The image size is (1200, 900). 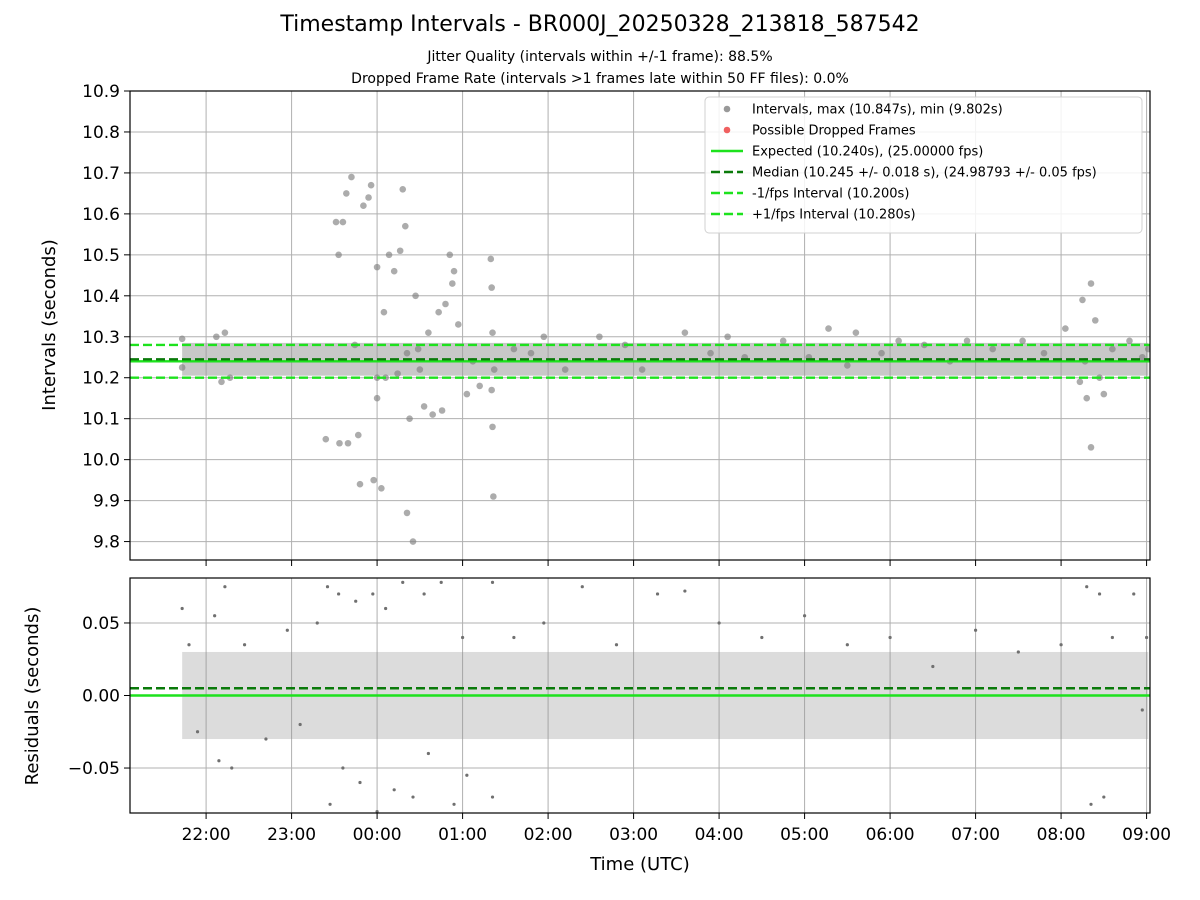 What do you see at coordinates (101, 297) in the screenshot?
I see `top-y-tick-label: 10.4` at bounding box center [101, 297].